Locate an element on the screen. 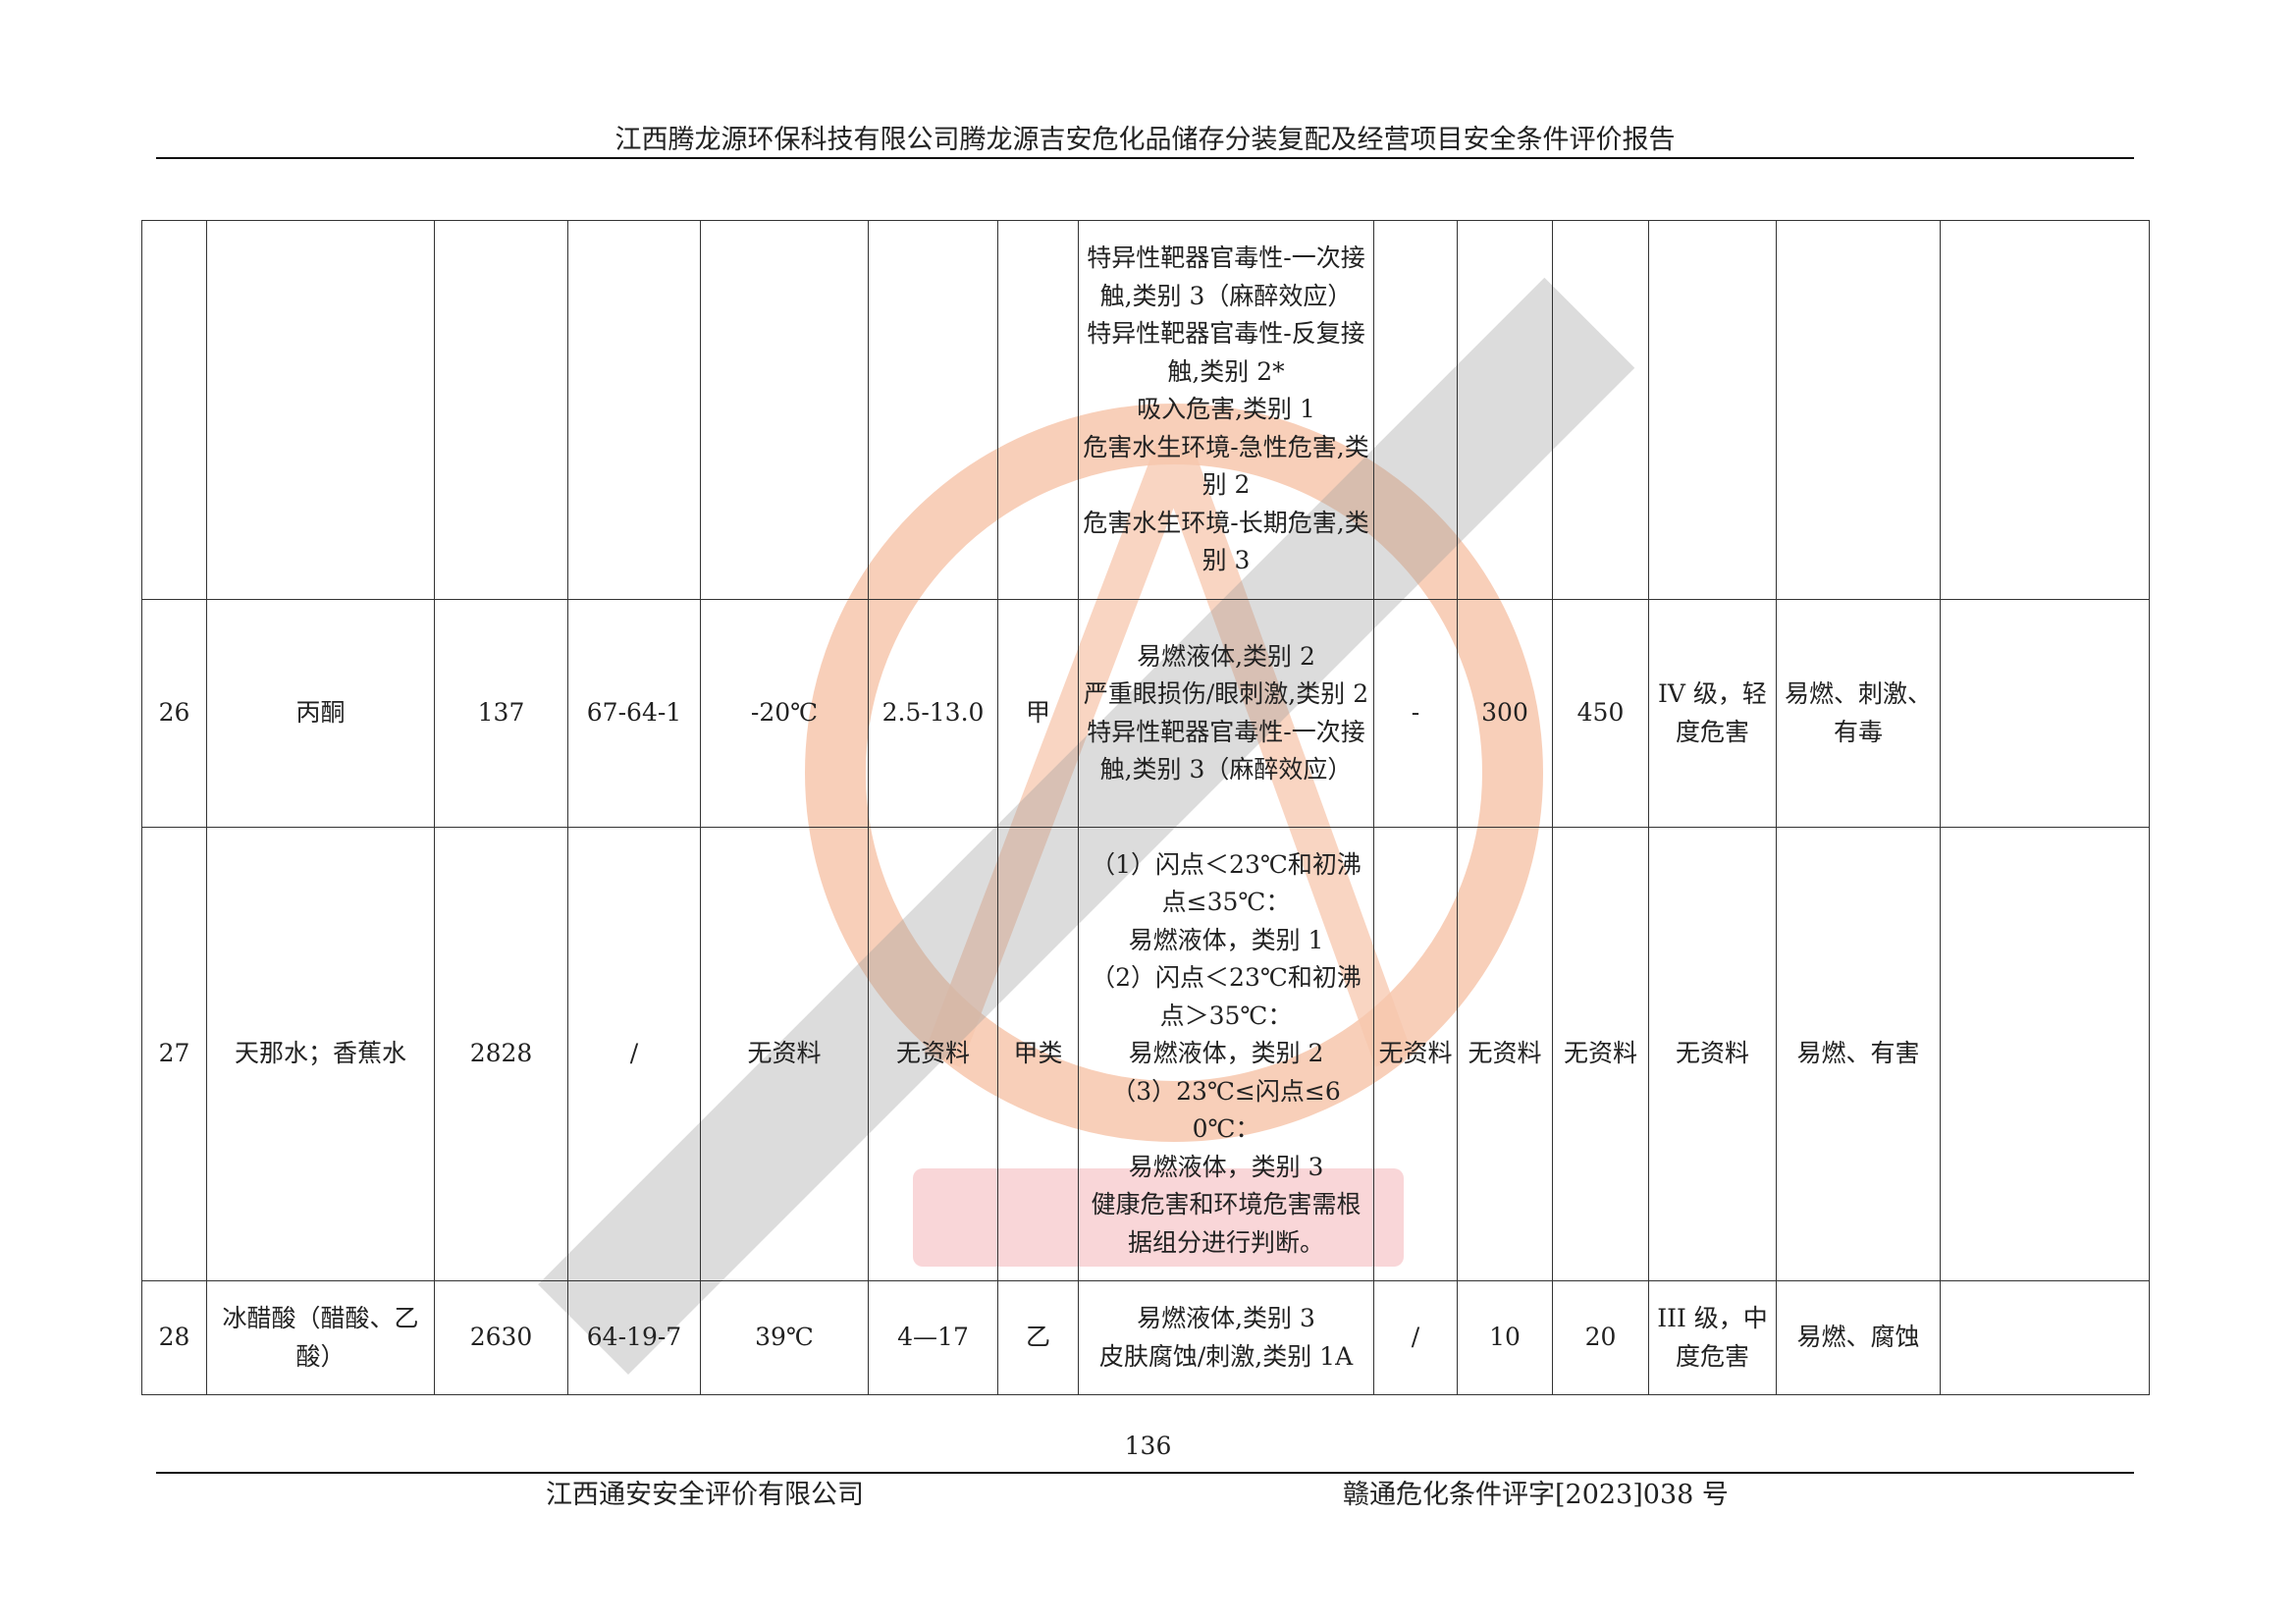  cell-fire-class is located at coordinates (1038, 410).